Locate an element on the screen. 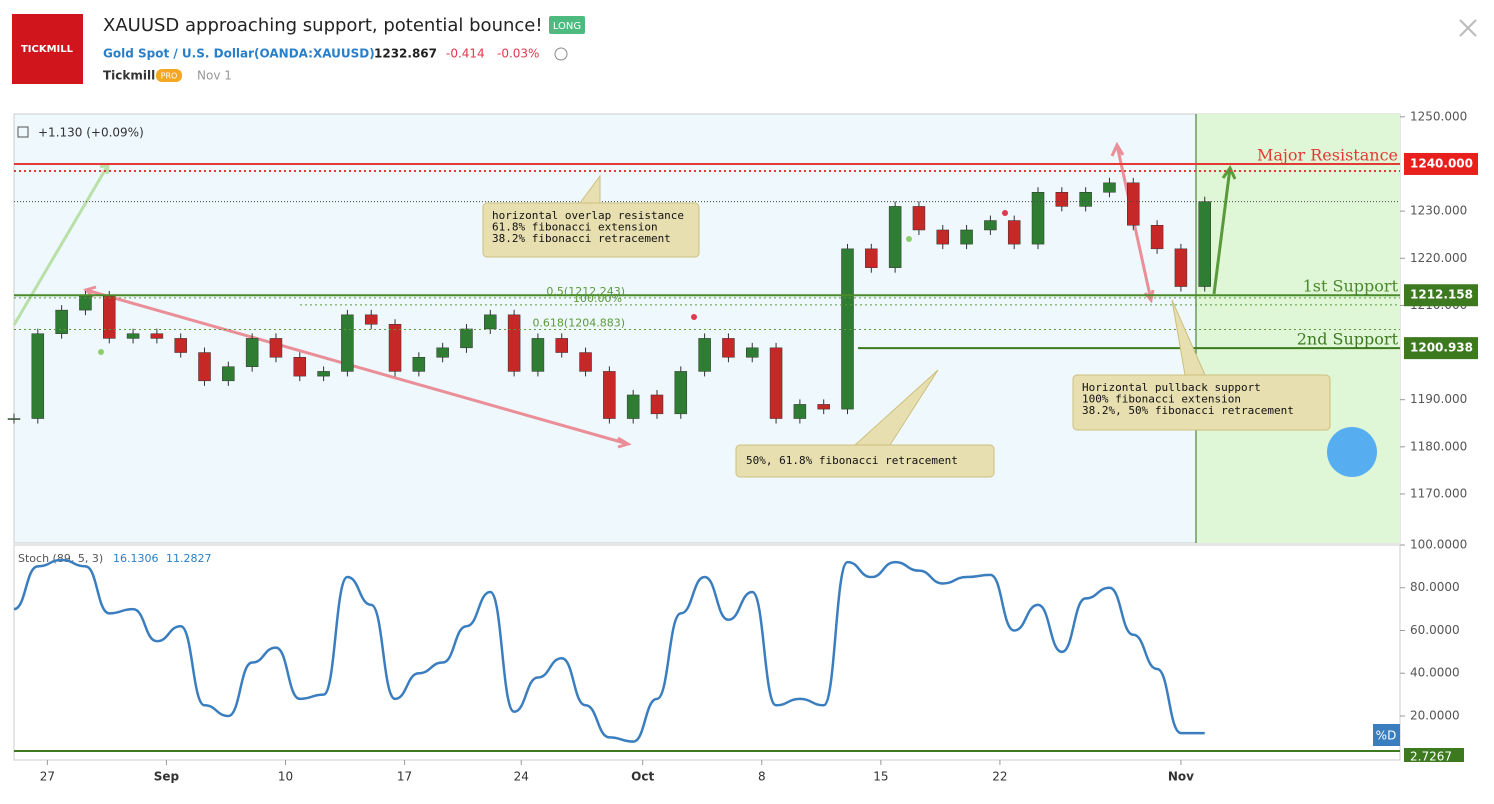 The width and height of the screenshot is (1494, 804). x-tick-label: 15 is located at coordinates (880, 777).